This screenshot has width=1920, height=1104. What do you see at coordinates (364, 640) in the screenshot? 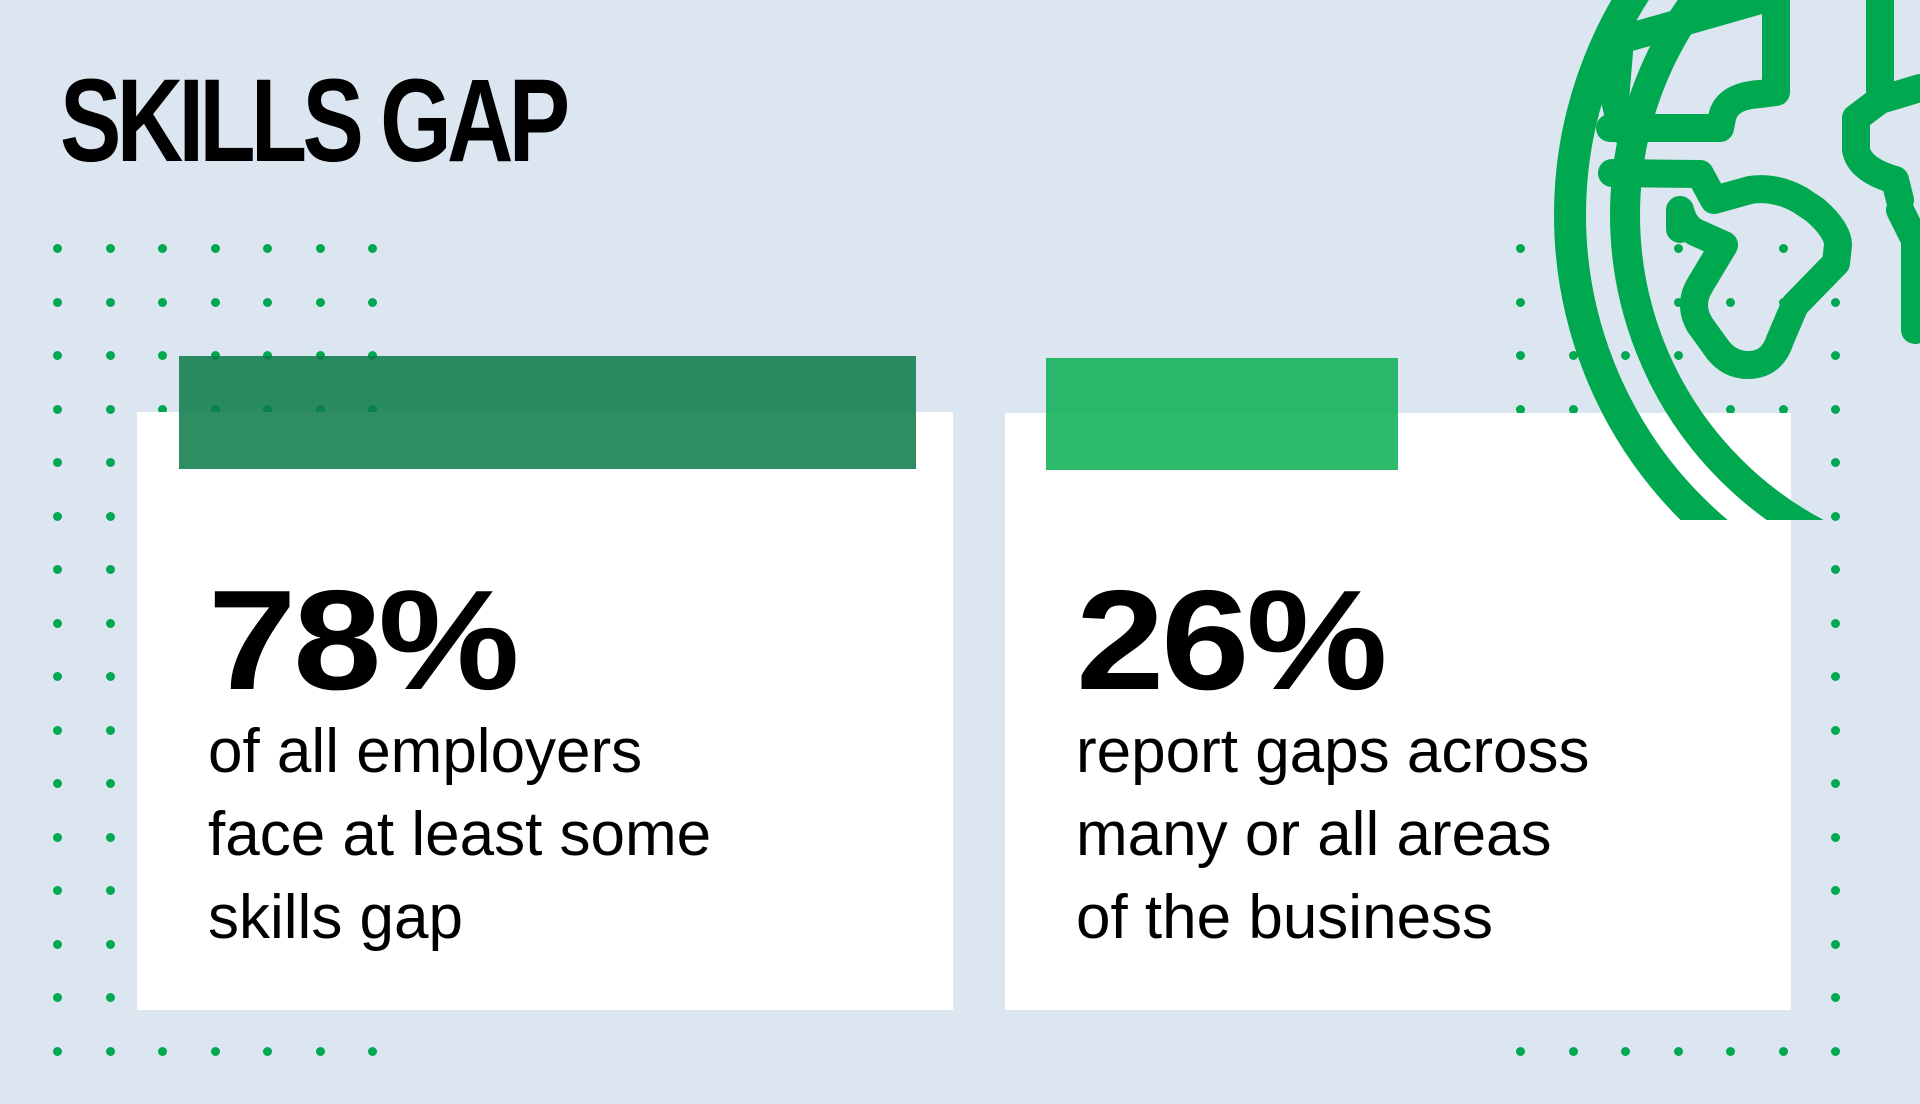
I see `stat-value-78: 78%` at bounding box center [364, 640].